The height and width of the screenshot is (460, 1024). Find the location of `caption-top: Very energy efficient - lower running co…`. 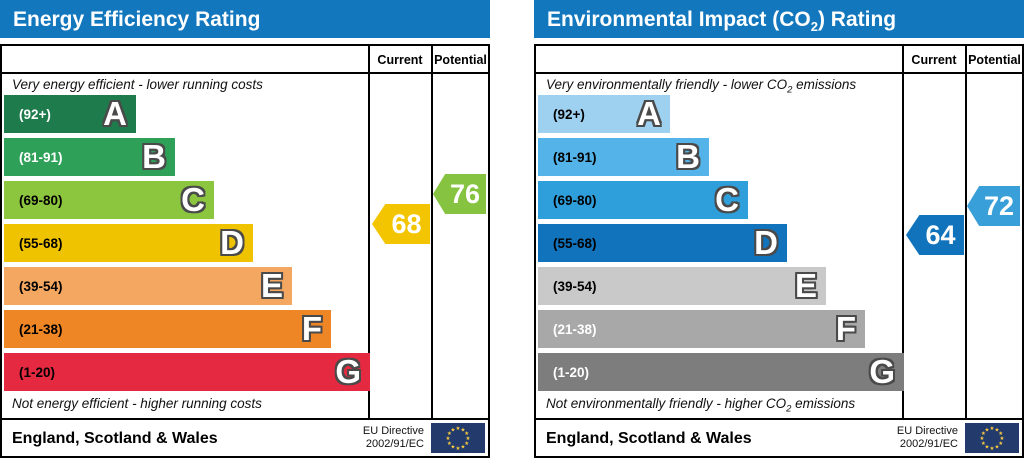

caption-top: Very energy efficient - lower running co… is located at coordinates (137, 84).